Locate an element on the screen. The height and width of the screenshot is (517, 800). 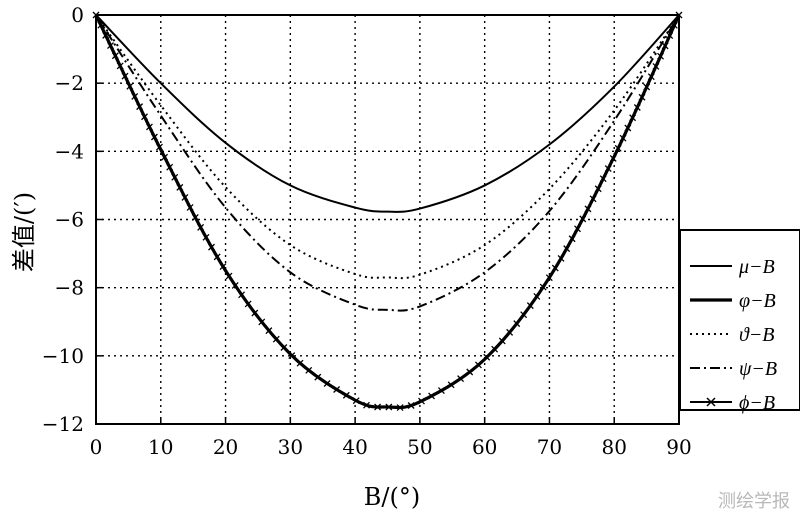
legend-label: φ−B is located at coordinates (757, 301).